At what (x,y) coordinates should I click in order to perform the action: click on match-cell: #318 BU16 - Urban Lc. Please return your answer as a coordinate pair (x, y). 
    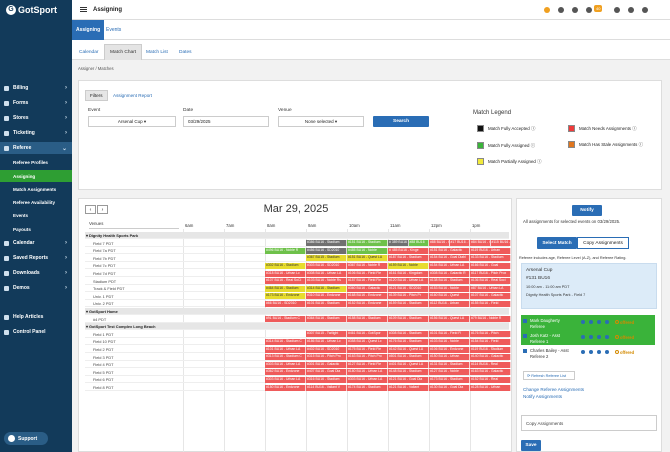
    Looking at the image, I should click on (285, 273).